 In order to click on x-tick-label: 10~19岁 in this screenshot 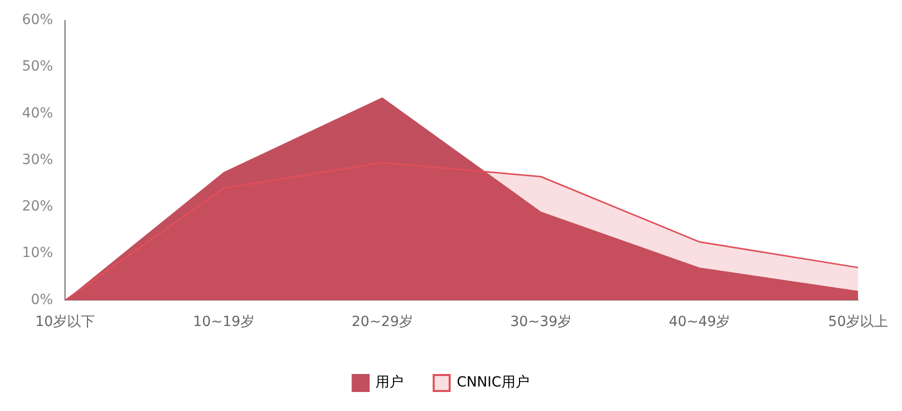, I will do `click(223, 322)`.